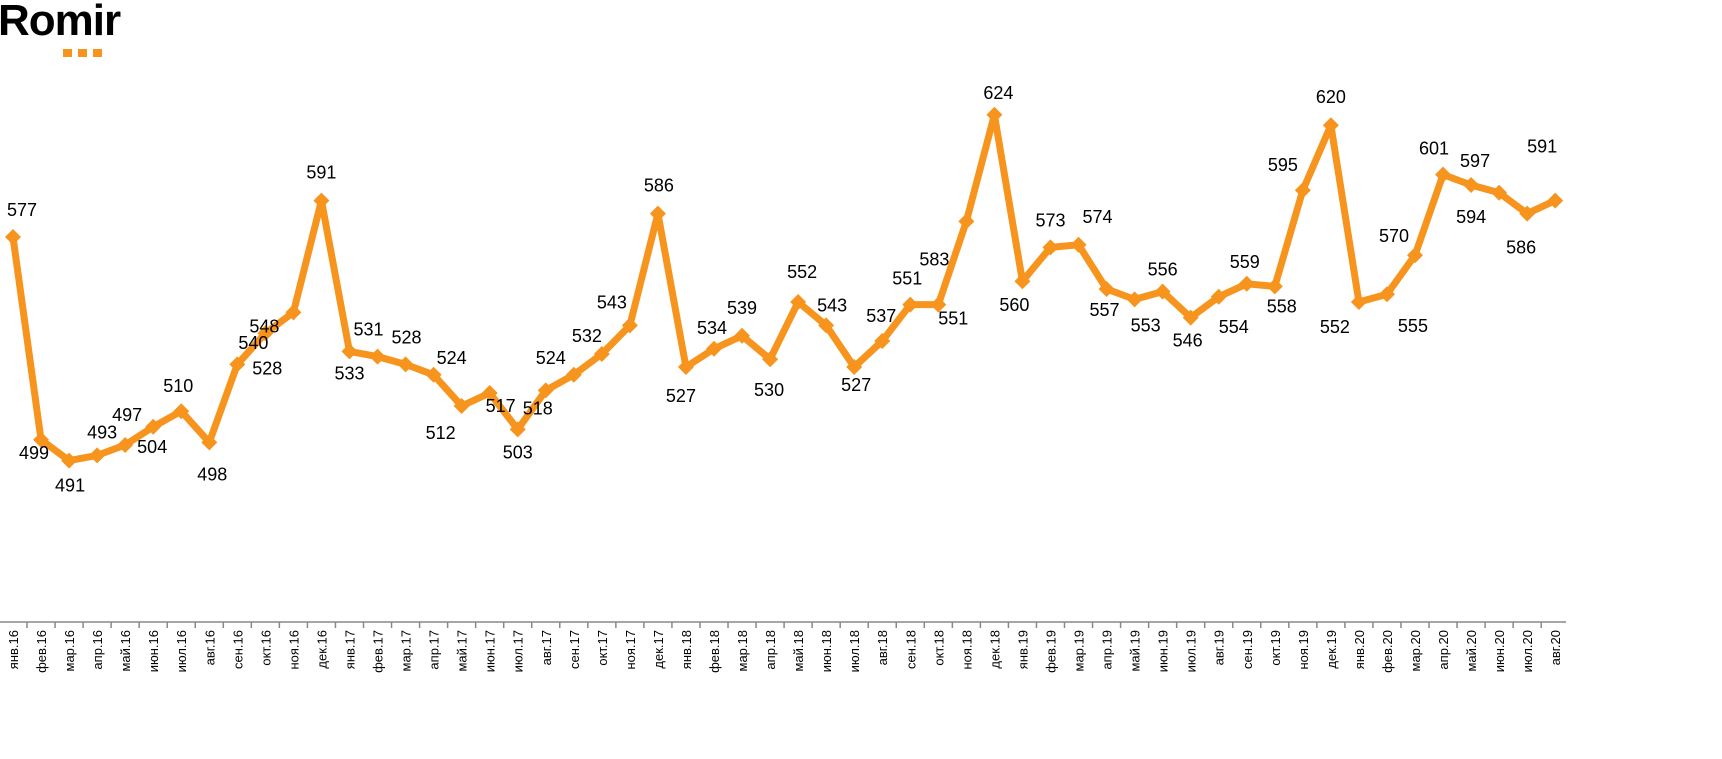 The image size is (1722, 759). Describe the element at coordinates (1471, 217) in the screenshot. I see `data-label: 594` at that location.